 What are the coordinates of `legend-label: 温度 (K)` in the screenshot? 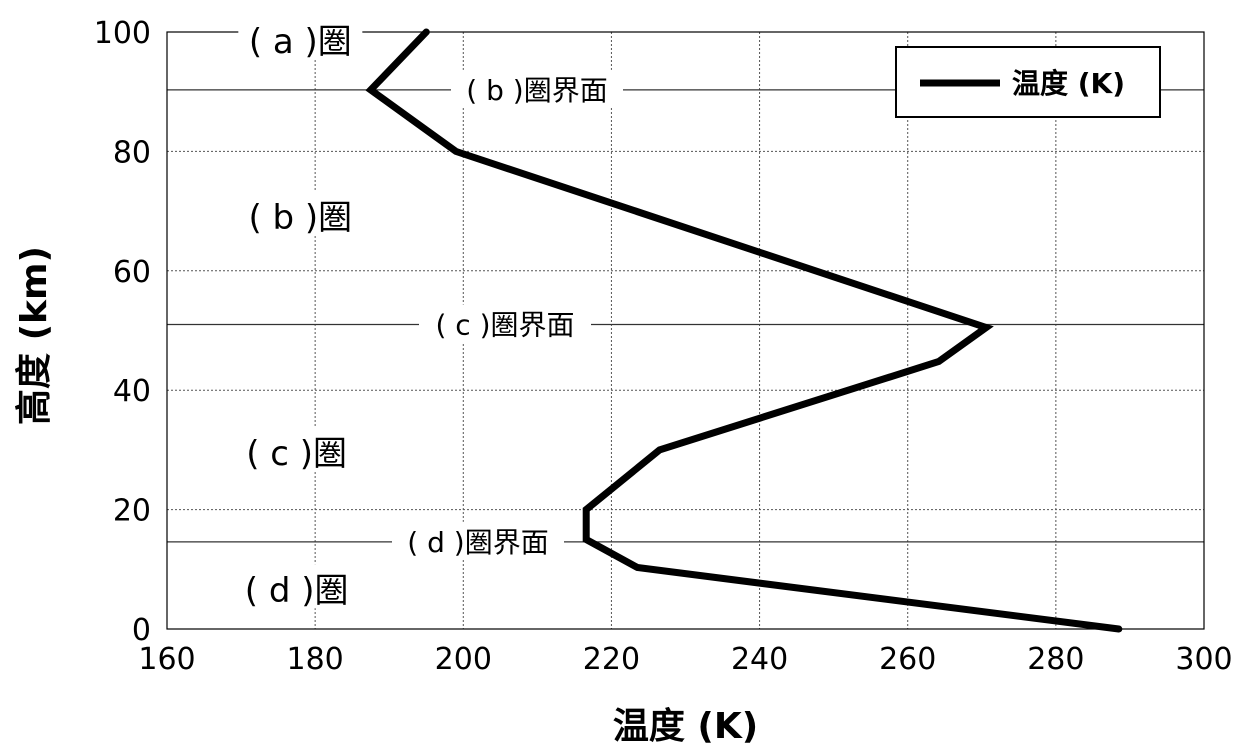 It's located at (1068, 83).